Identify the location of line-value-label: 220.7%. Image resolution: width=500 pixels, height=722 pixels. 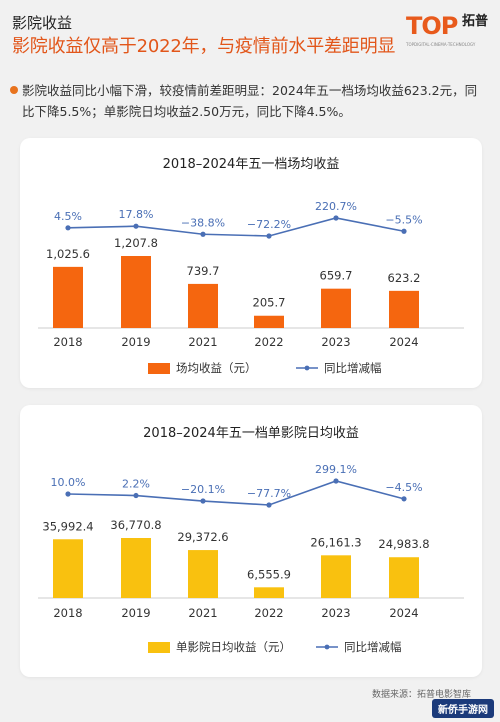
(336, 206).